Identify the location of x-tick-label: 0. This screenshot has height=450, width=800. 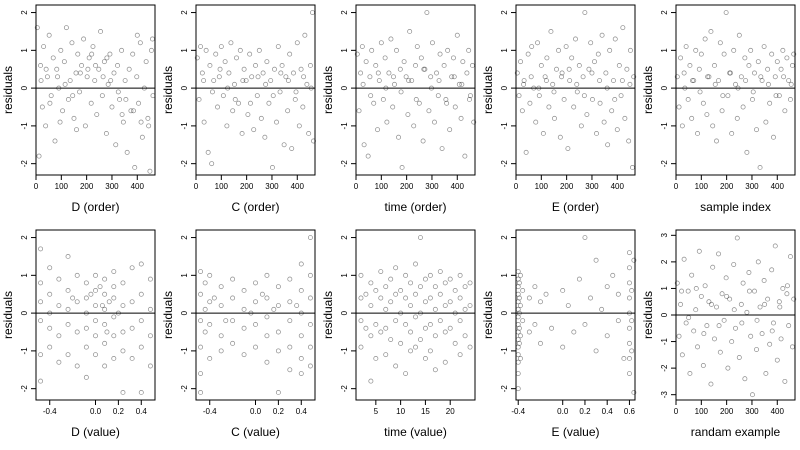
(36, 186).